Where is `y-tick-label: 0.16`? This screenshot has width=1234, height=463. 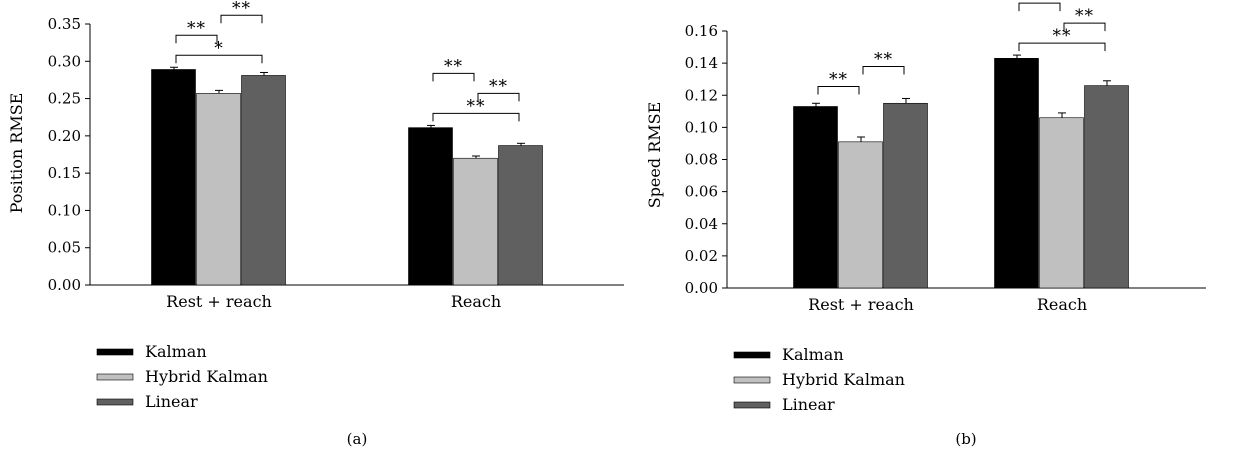
y-tick-label: 0.16 is located at coordinates (701, 31).